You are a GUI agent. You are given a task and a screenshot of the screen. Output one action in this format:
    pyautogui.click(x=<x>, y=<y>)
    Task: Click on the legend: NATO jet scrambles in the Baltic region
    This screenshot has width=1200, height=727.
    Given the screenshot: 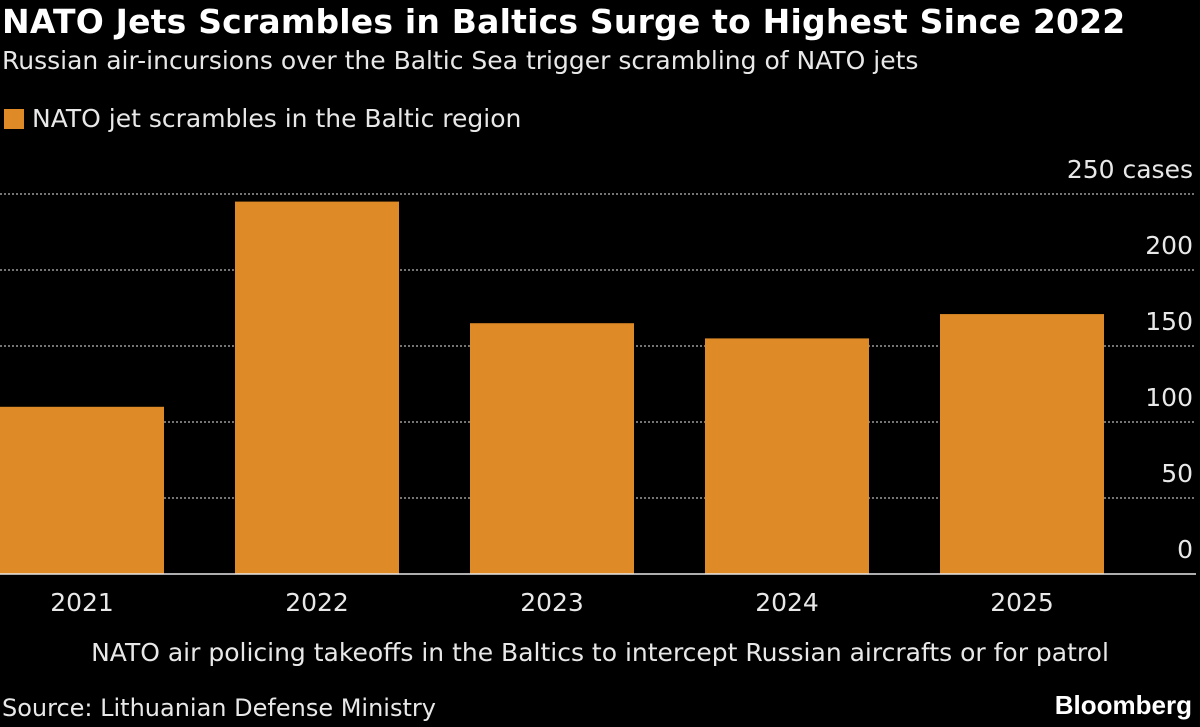 What is the action you would take?
    pyautogui.click(x=262, y=118)
    